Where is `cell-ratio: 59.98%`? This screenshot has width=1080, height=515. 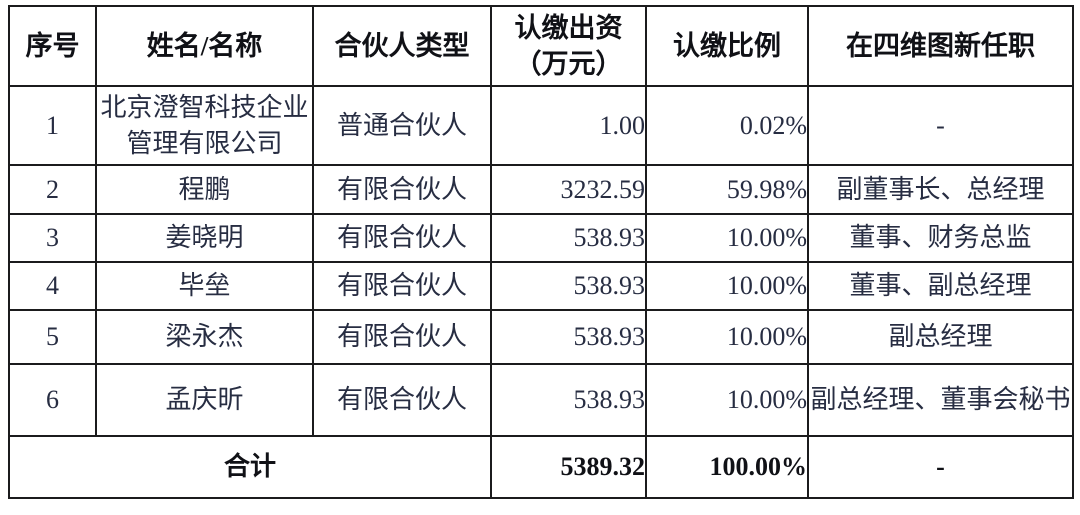 cell-ratio: 59.98% is located at coordinates (727, 189).